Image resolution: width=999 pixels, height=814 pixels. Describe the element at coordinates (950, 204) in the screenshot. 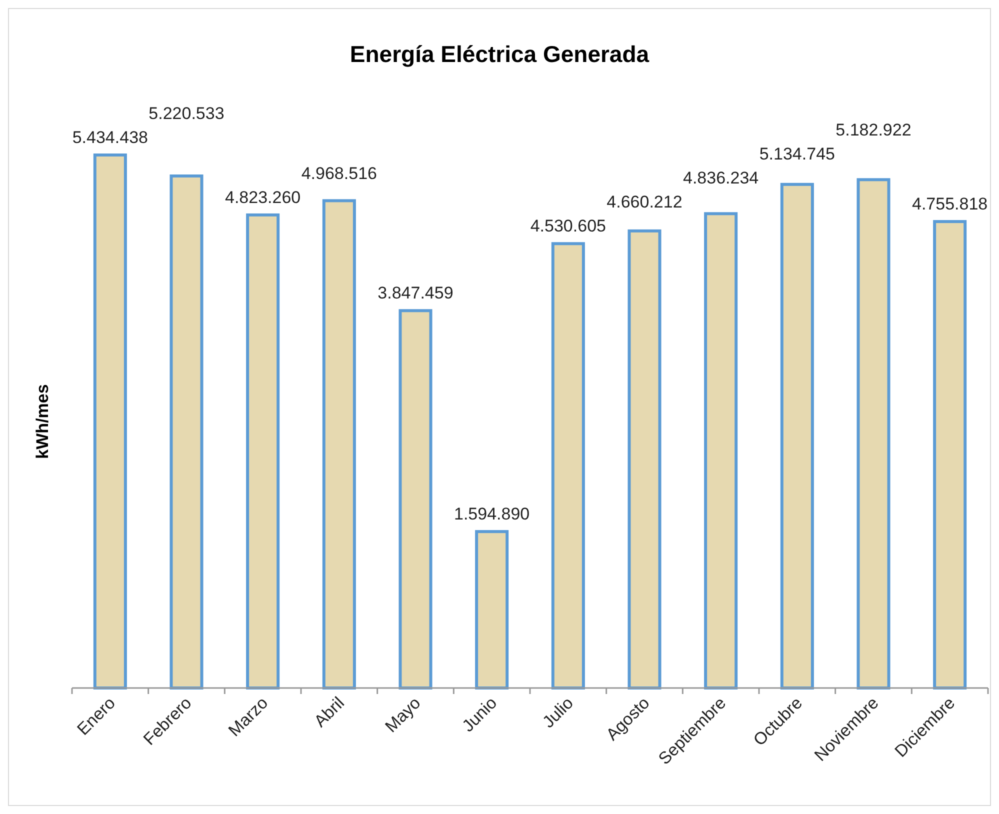

I see `data-label: 4.755.818` at that location.